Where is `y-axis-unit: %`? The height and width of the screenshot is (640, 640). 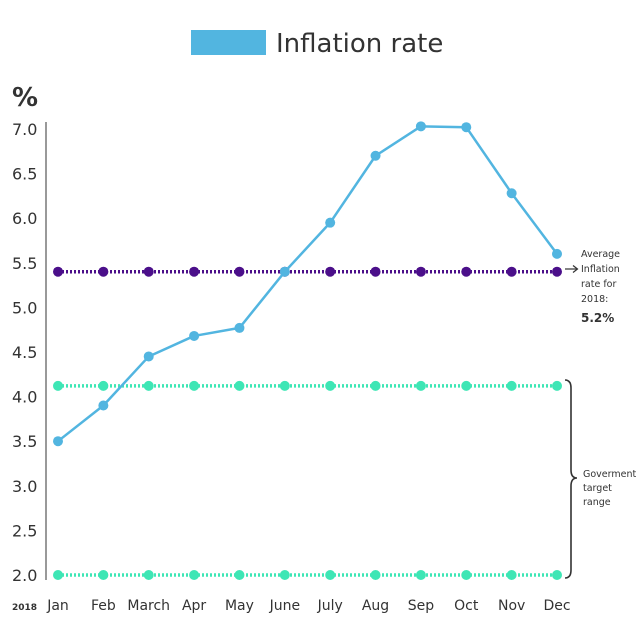
y-axis-unit: % is located at coordinates (25, 98).